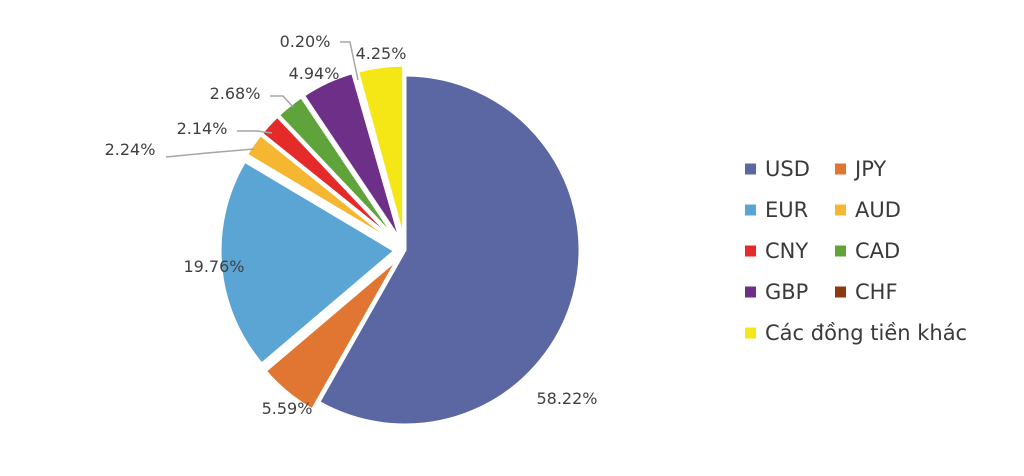 Image resolution: width=1024 pixels, height=476 pixels. What do you see at coordinates (840, 169) in the screenshot?
I see `legend-swatch-jpy` at bounding box center [840, 169].